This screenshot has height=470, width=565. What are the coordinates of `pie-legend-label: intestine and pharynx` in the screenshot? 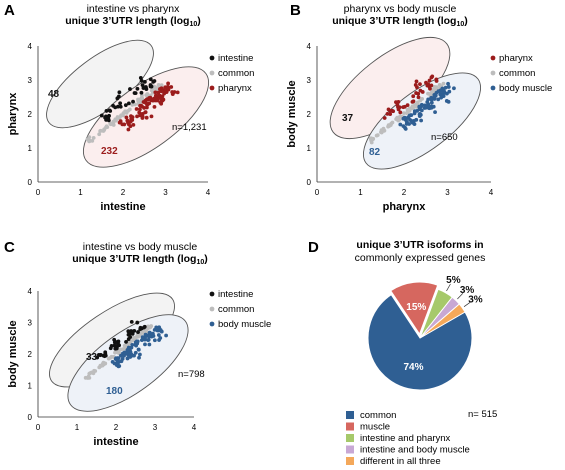 It's located at (405, 438).